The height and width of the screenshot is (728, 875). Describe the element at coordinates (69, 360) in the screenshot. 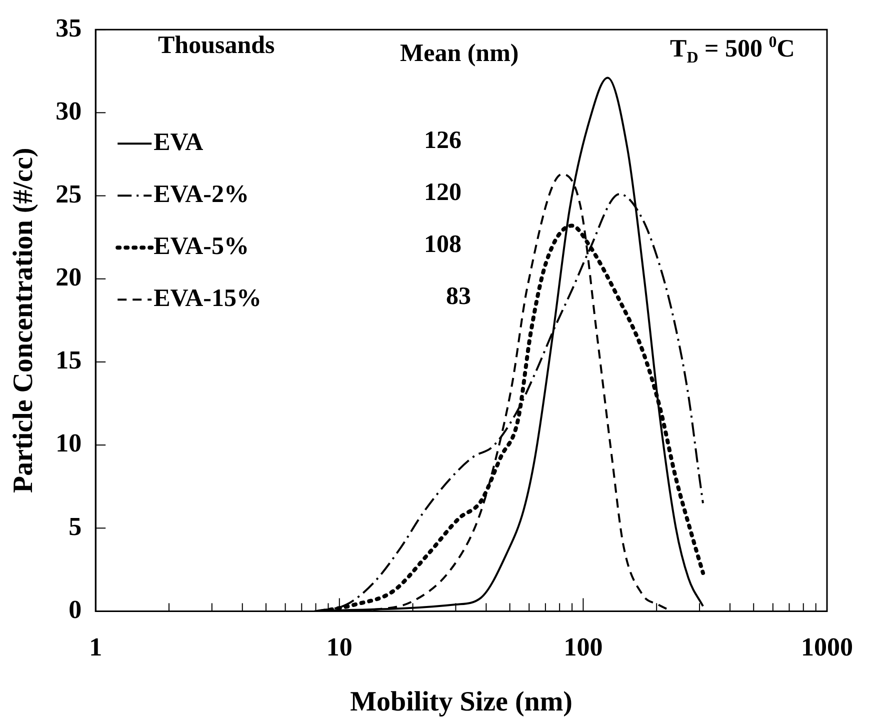

I see `y-tick-label: 15` at that location.